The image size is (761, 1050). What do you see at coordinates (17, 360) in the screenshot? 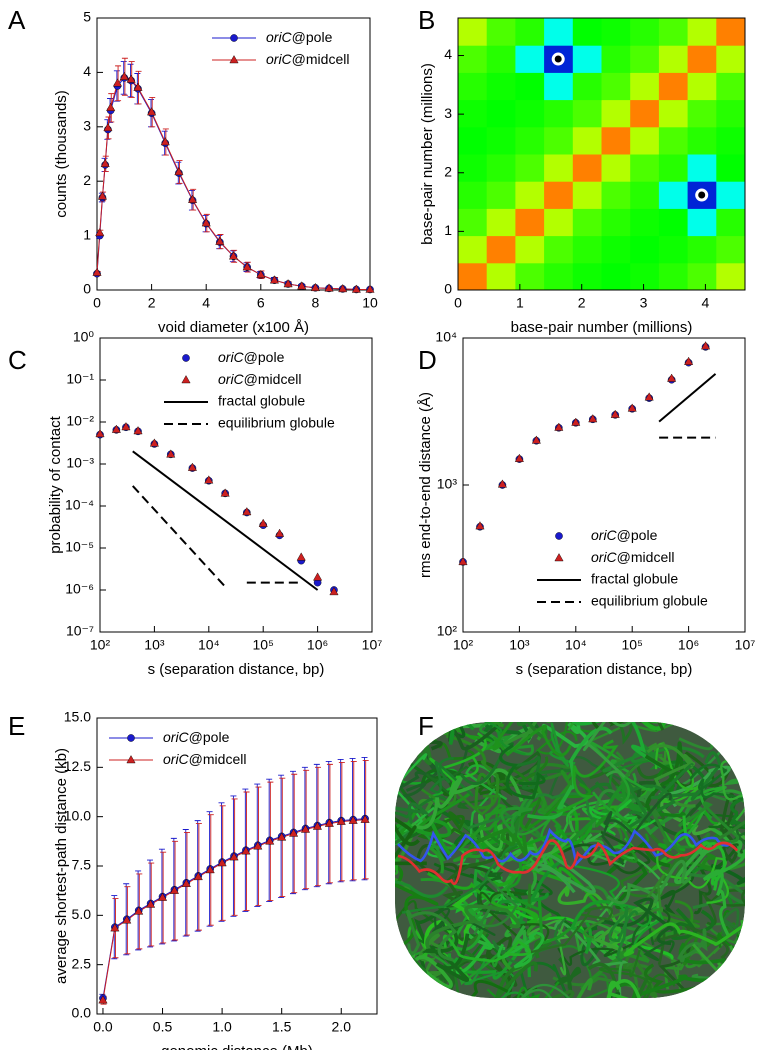
I see `panel-letter: C` at bounding box center [17, 360].